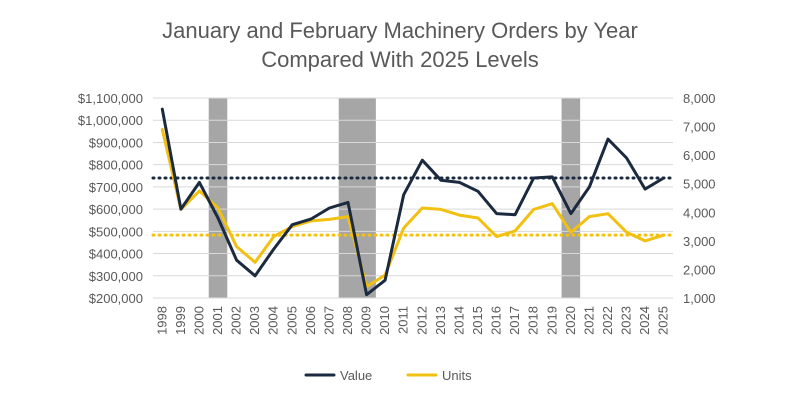 The width and height of the screenshot is (800, 406). Describe the element at coordinates (699, 127) in the screenshot. I see `right-tick-label: 7,000` at that location.